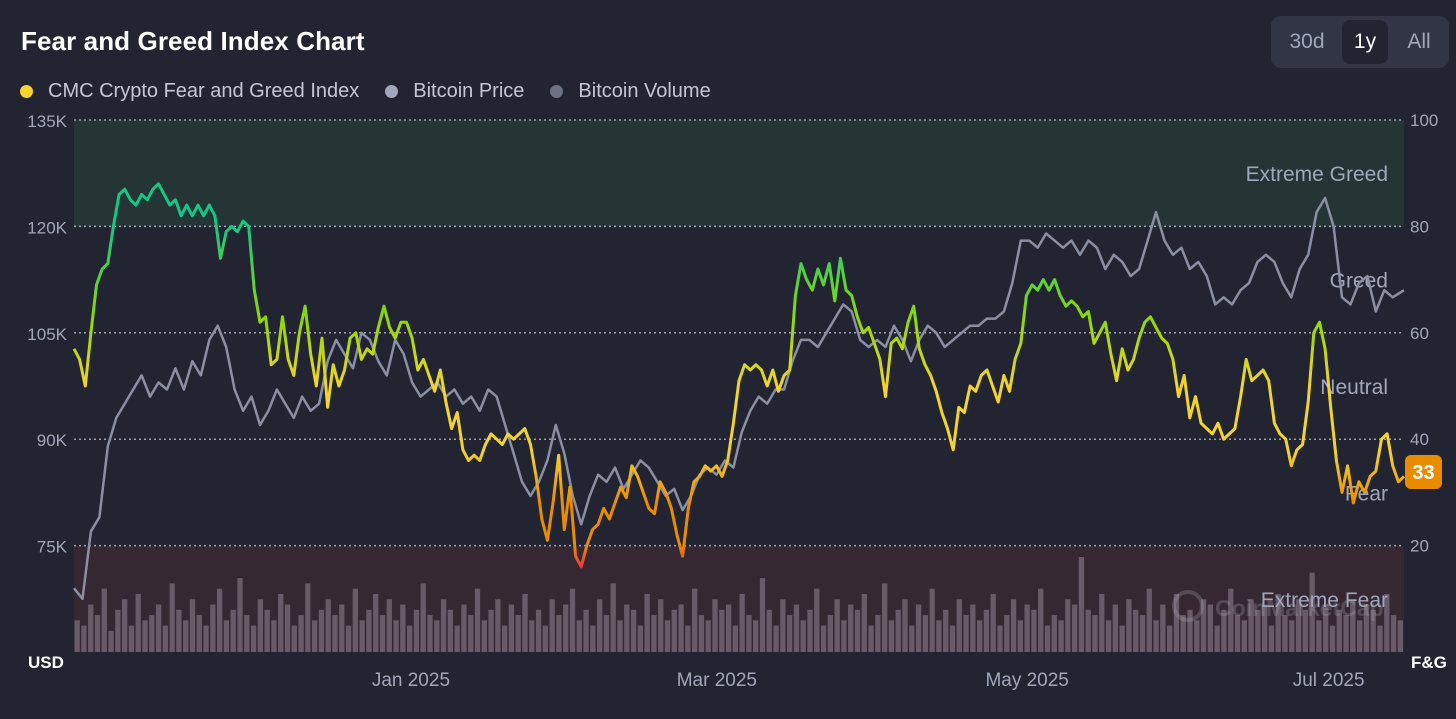  What do you see at coordinates (1317, 174) in the screenshot?
I see `zone-label: Extreme Greed` at bounding box center [1317, 174].